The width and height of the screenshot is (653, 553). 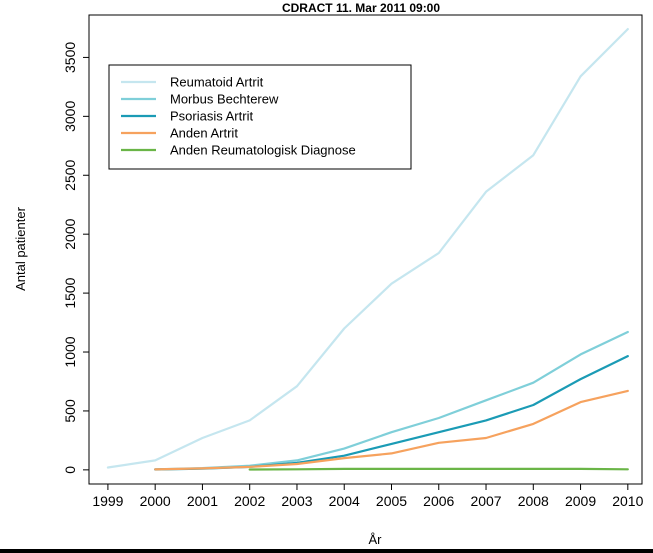 What do you see at coordinates (580, 501) in the screenshot?
I see `x-tick-label: 2009` at bounding box center [580, 501].